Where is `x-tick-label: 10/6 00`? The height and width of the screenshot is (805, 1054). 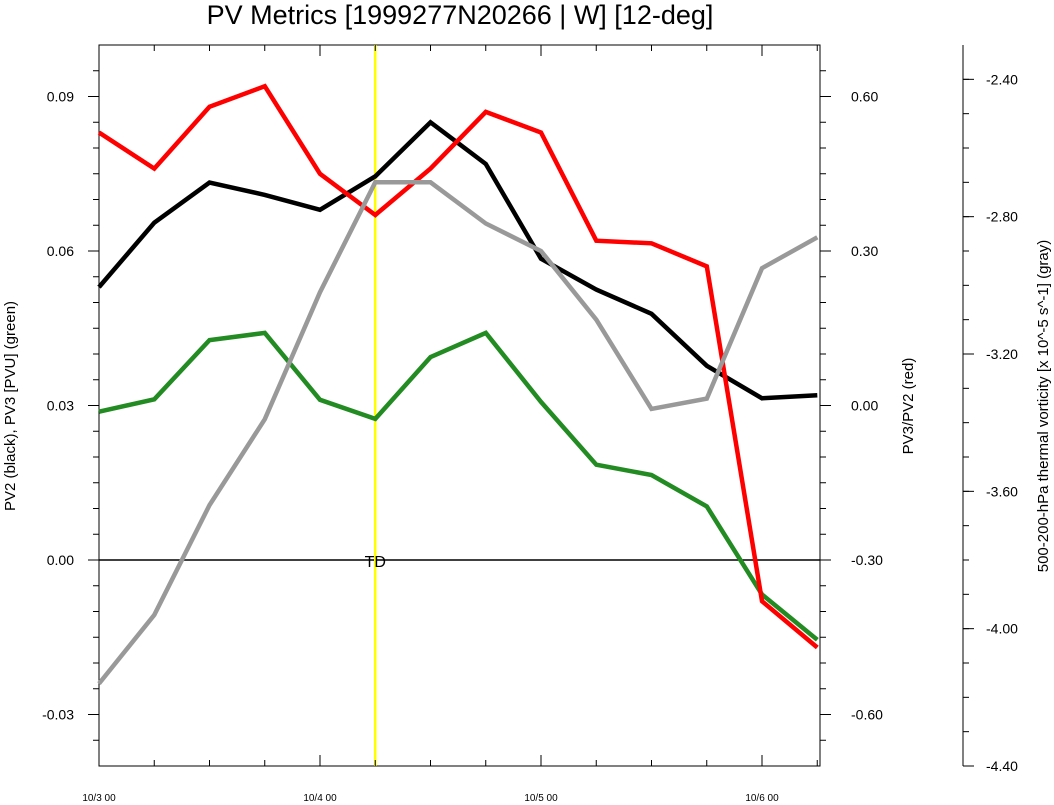
x-tick-label: 10/6 00 is located at coordinates (762, 798).